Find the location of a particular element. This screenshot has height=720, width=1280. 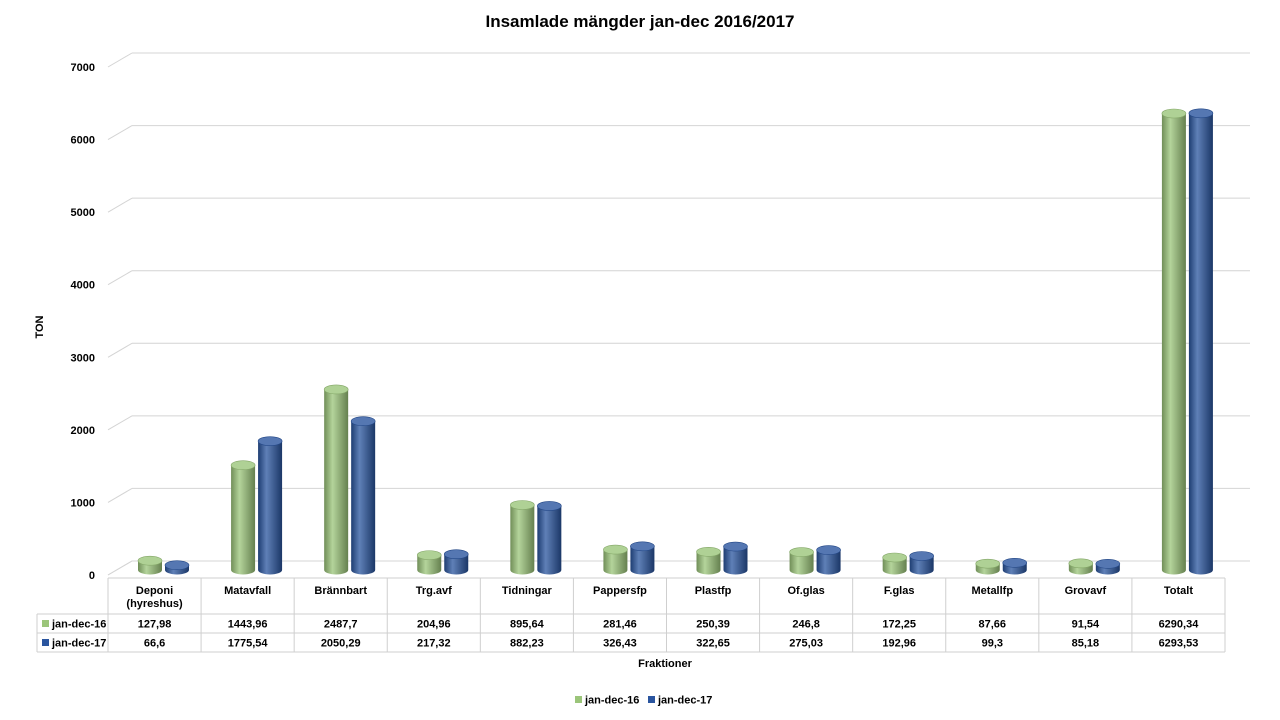

legend-label: jan-dec-17 is located at coordinates (684, 701).